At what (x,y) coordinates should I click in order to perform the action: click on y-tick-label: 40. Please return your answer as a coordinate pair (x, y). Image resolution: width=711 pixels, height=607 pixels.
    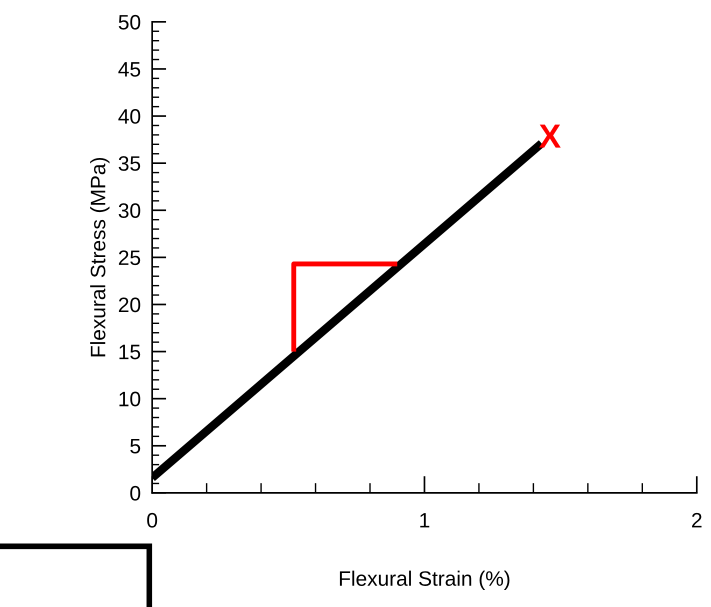
    Looking at the image, I should click on (129, 116).